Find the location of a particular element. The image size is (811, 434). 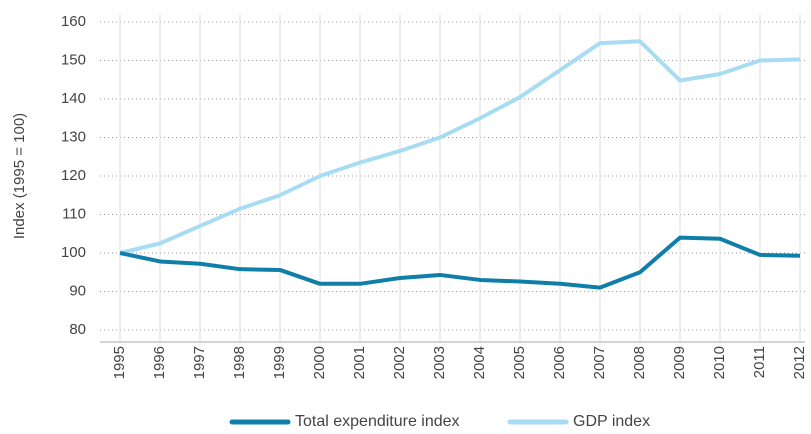

x-tick-label: 2008 is located at coordinates (639, 362).